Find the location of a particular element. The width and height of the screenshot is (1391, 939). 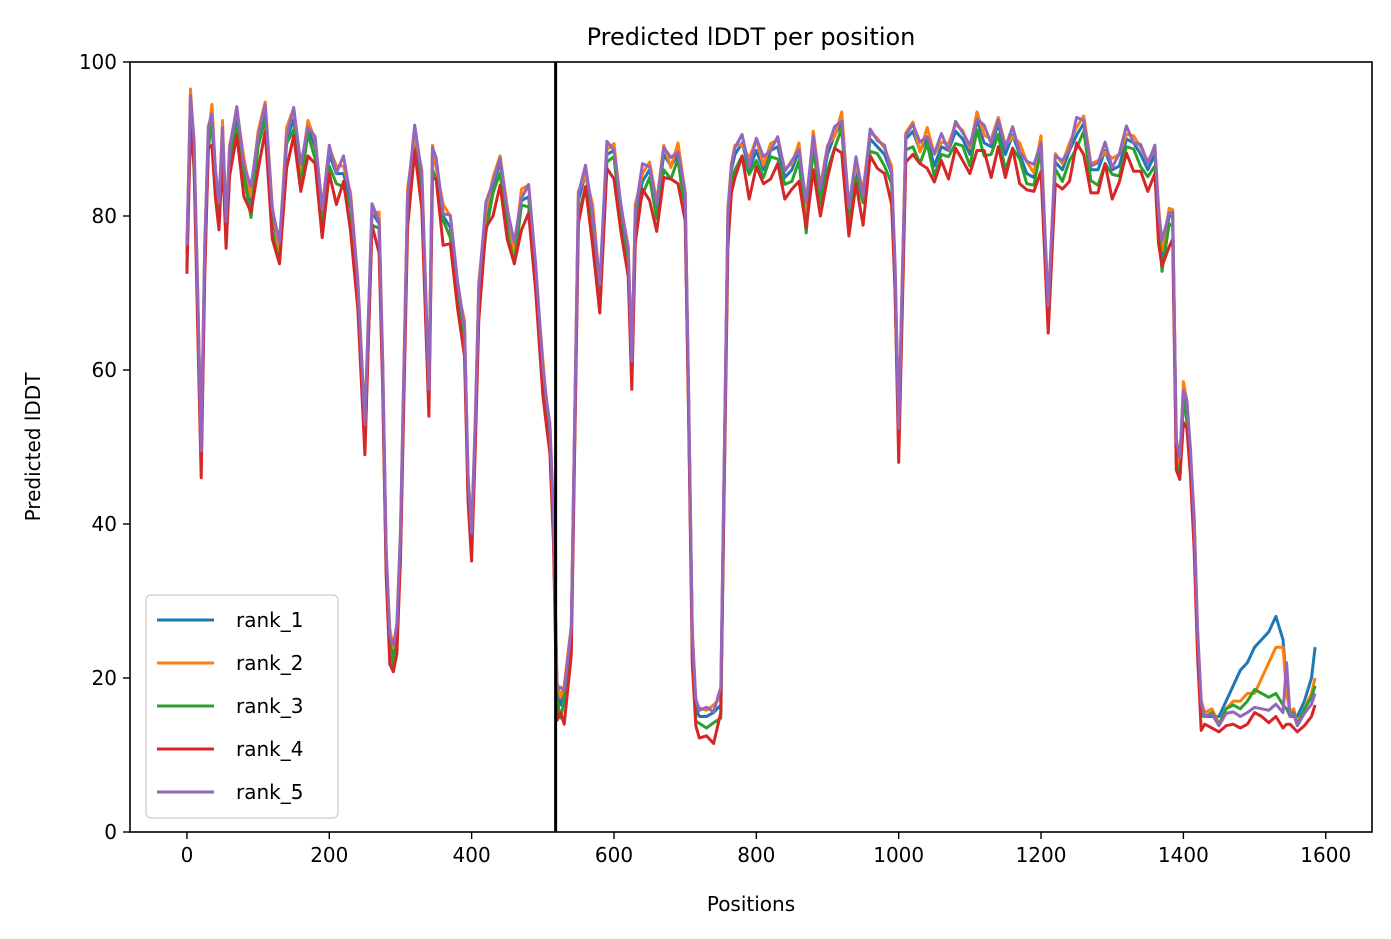

x-tick-label: 0 is located at coordinates (187, 855).